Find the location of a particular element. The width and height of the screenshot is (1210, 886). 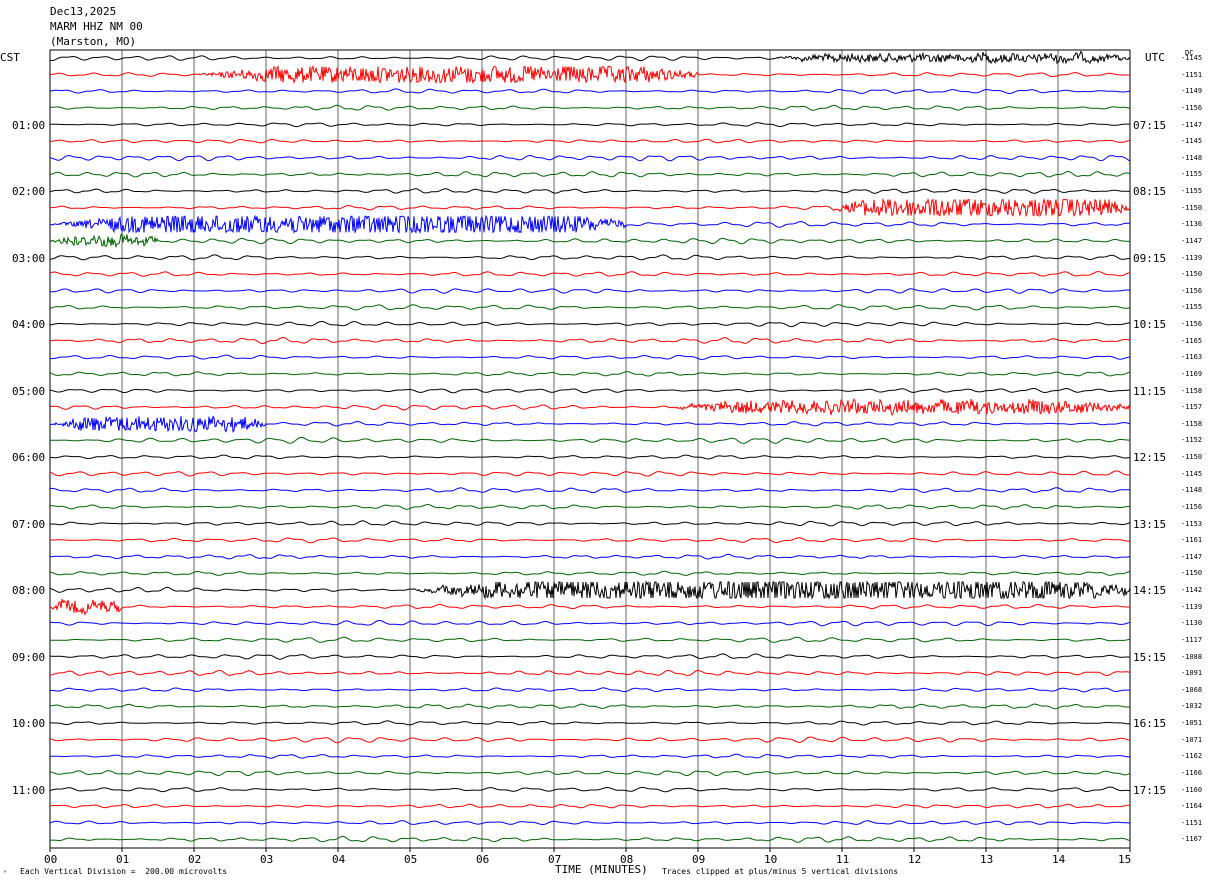

x-axis-title: TIME (MINUTES) is located at coordinates (601, 869).